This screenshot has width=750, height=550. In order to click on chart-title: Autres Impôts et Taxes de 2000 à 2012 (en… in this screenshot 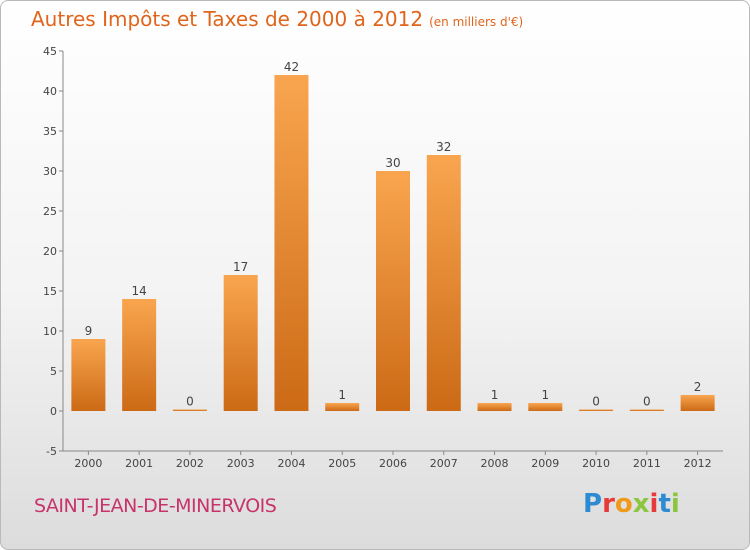, I will do `click(277, 19)`.